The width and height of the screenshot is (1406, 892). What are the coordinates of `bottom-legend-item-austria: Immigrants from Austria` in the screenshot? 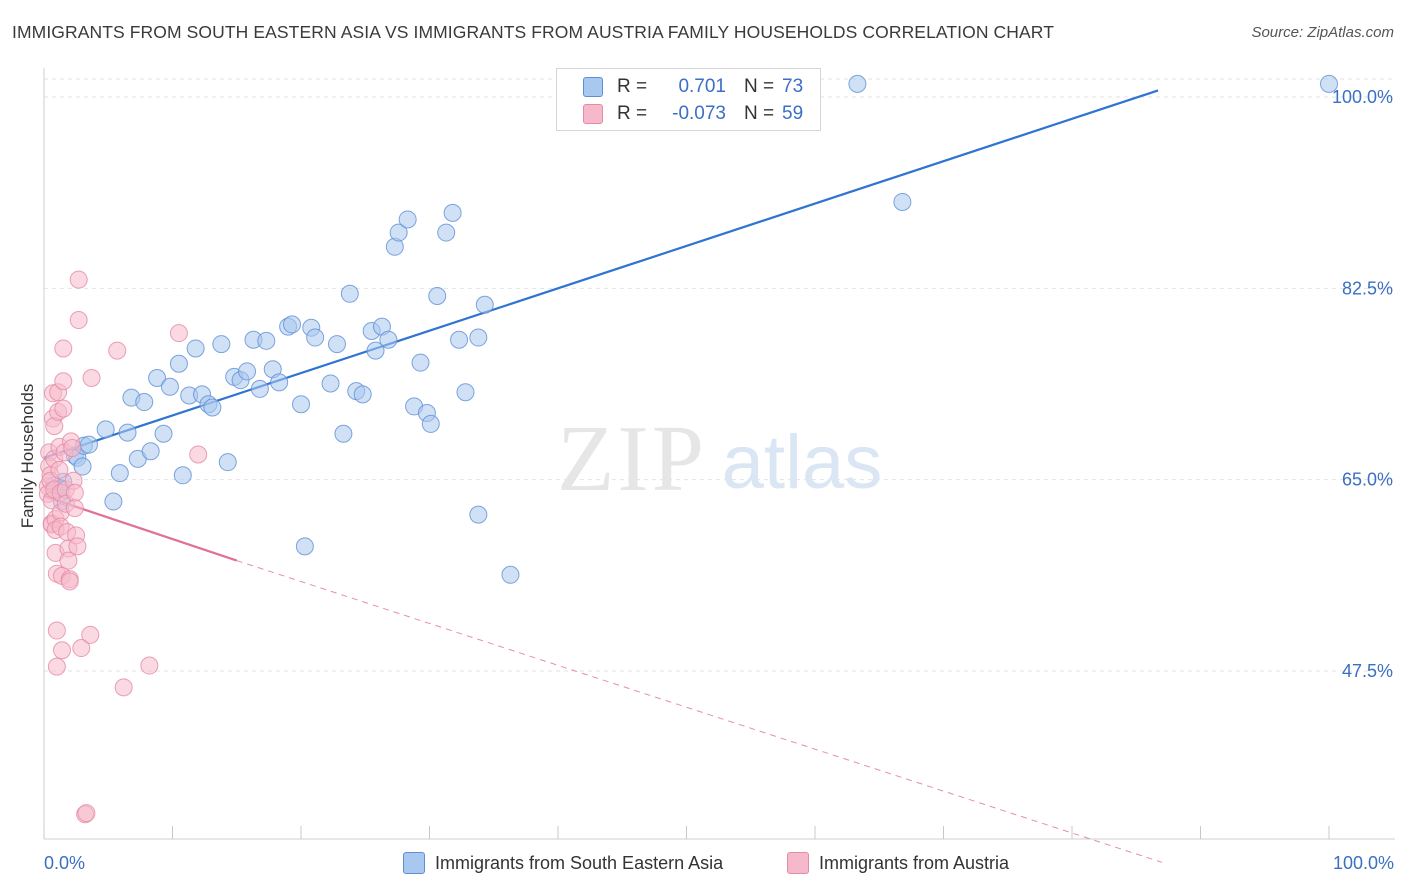 It's located at (898, 863).